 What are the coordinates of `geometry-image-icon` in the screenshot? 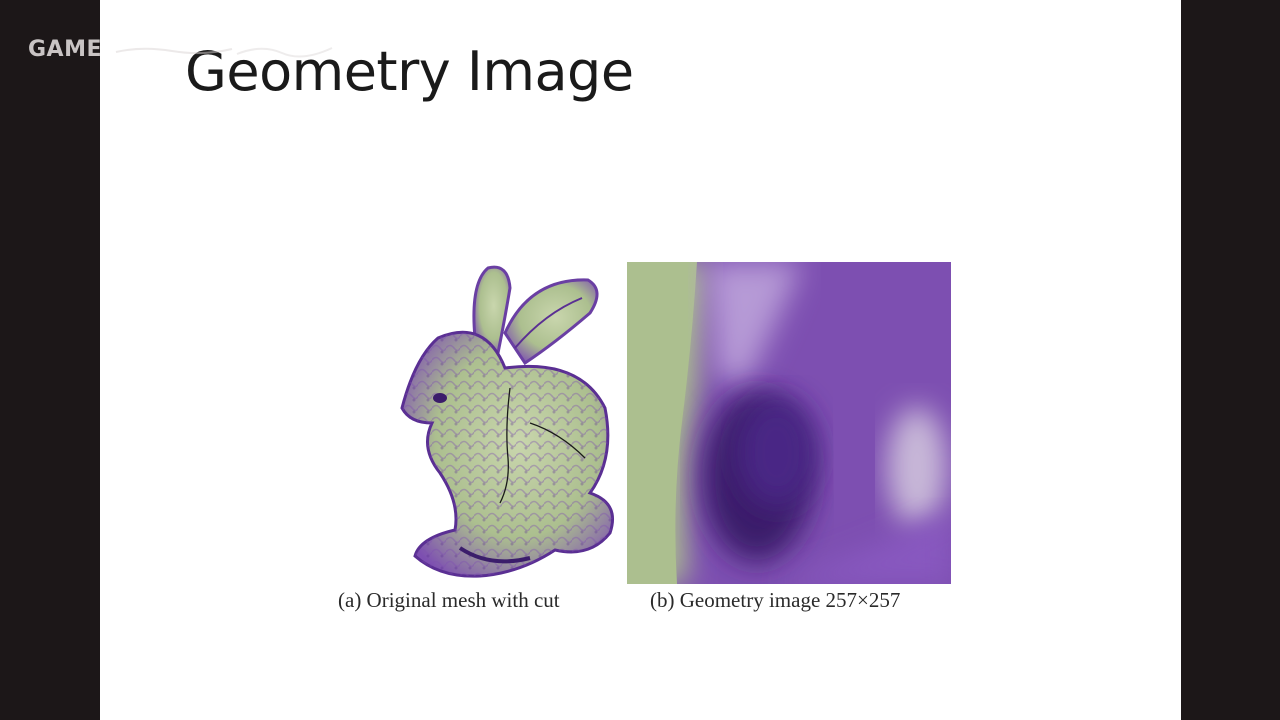 It's located at (789, 423).